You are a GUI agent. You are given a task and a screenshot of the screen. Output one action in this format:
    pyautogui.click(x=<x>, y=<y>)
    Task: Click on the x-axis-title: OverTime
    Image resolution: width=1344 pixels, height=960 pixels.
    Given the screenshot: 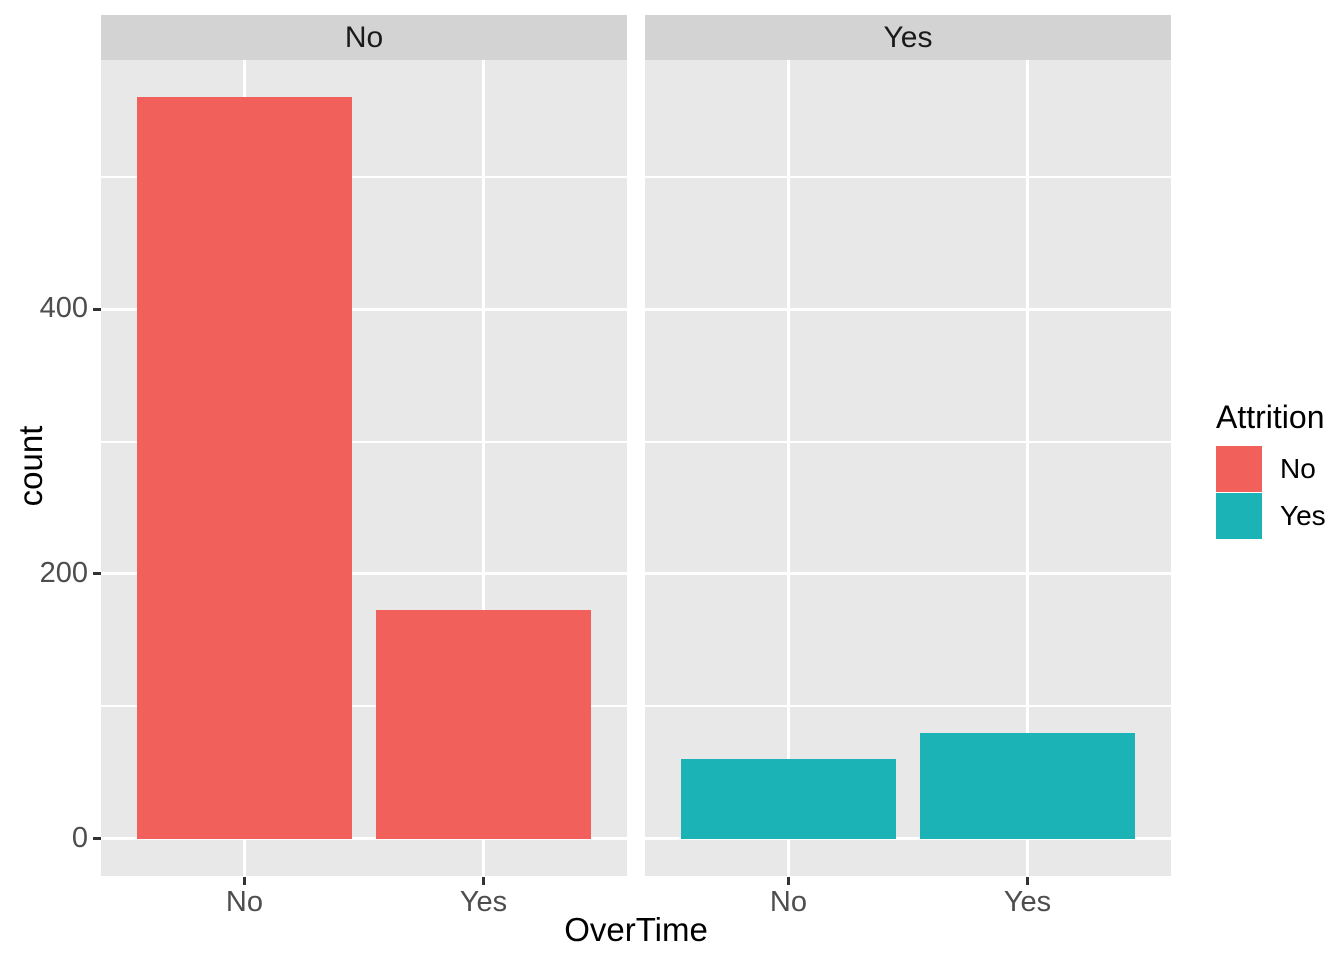 What is the action you would take?
    pyautogui.click(x=636, y=929)
    